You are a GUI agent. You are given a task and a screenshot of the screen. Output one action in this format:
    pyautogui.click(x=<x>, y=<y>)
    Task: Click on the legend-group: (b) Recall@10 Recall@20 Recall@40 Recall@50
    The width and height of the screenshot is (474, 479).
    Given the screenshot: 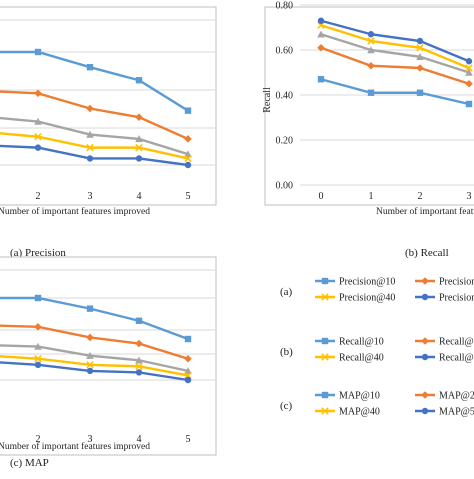 What is the action you would take?
    pyautogui.click(x=377, y=350)
    